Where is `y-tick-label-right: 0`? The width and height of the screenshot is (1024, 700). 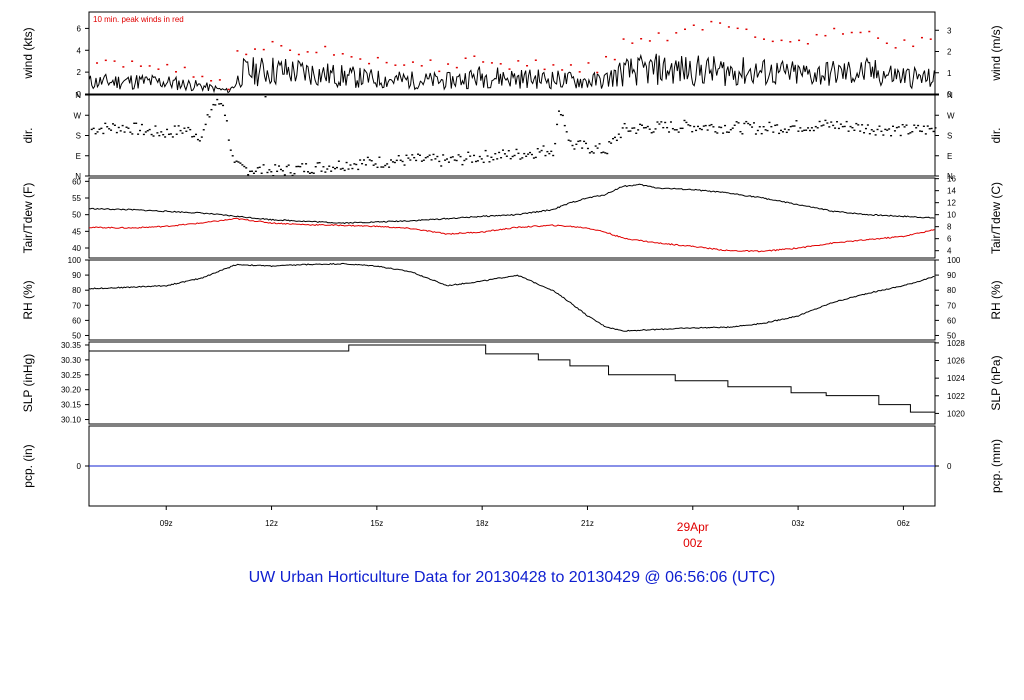
y-tick-label-right: 0 is located at coordinates (949, 94).